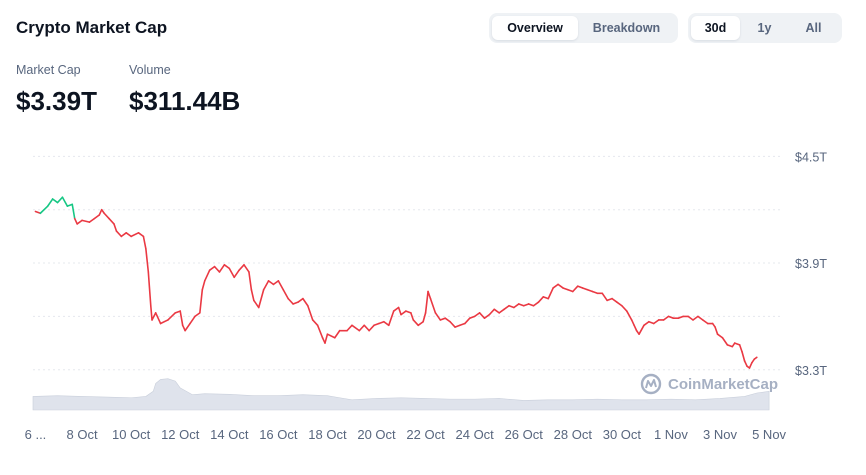  What do you see at coordinates (376, 434) in the screenshot?
I see `x-tick-label: 20 Oct` at bounding box center [376, 434].